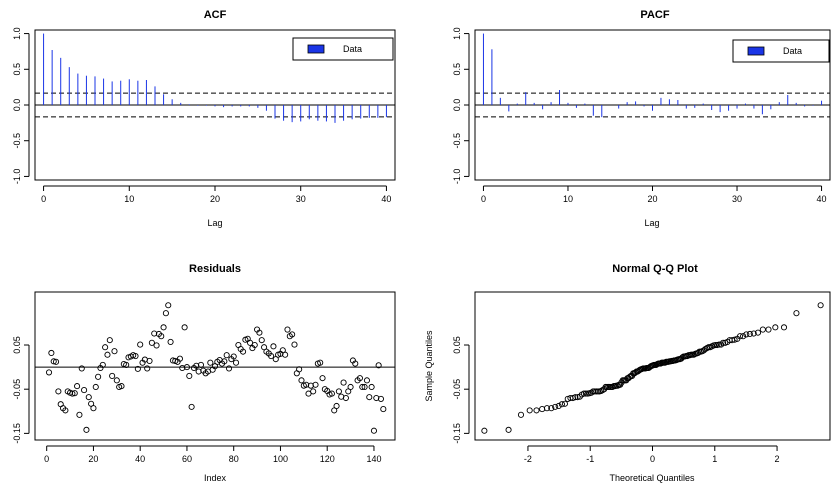 This screenshot has height=486, width=831. Describe the element at coordinates (461, 106) in the screenshot. I see `pacf-y-axis: 1.0 0.5 0.0 -0.5 -1.0` at that location.